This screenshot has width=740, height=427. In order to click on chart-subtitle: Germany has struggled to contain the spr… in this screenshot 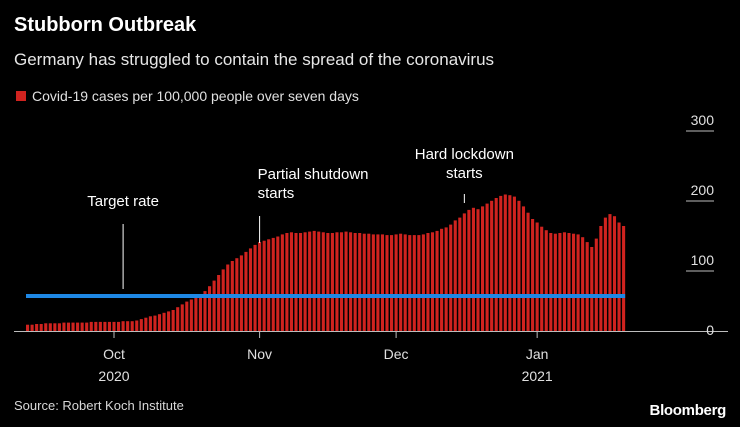, I will do `click(254, 59)`.